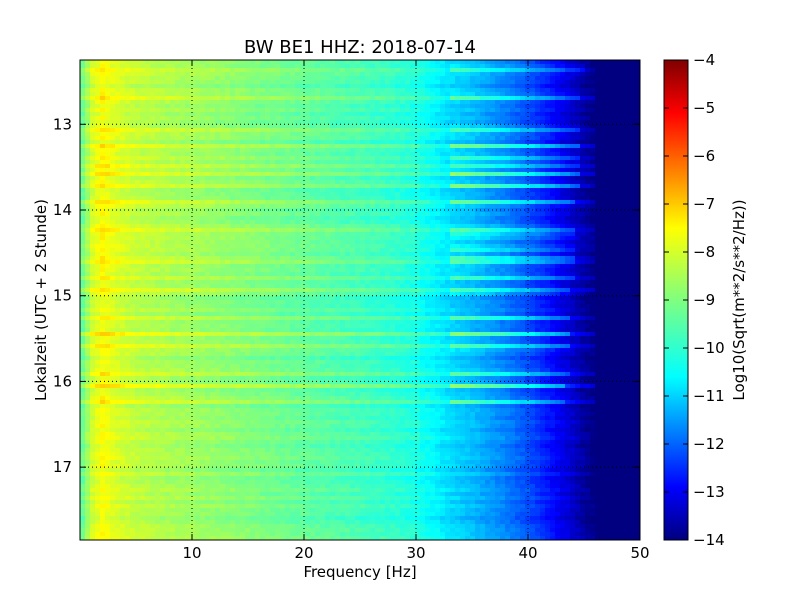 The width and height of the screenshot is (800, 600). Describe the element at coordinates (360, 47) in the screenshot. I see `chart-title: BW BE1 HHZ: 2018-07-14` at that location.